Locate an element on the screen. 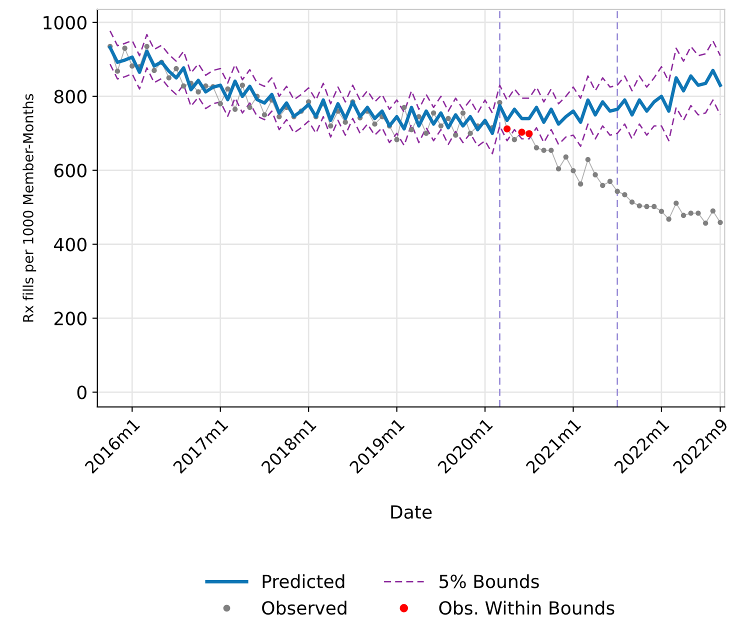 This screenshot has width=732, height=629. y-tick-label: 0 is located at coordinates (81, 393).